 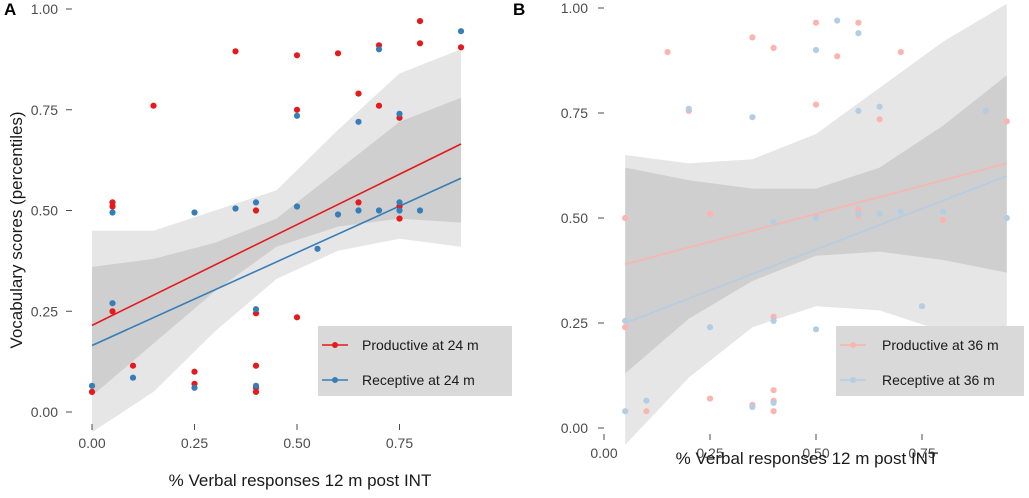 What do you see at coordinates (418, 380) in the screenshot?
I see `legend-label-receptive-24: Receptive at 24 m` at bounding box center [418, 380].